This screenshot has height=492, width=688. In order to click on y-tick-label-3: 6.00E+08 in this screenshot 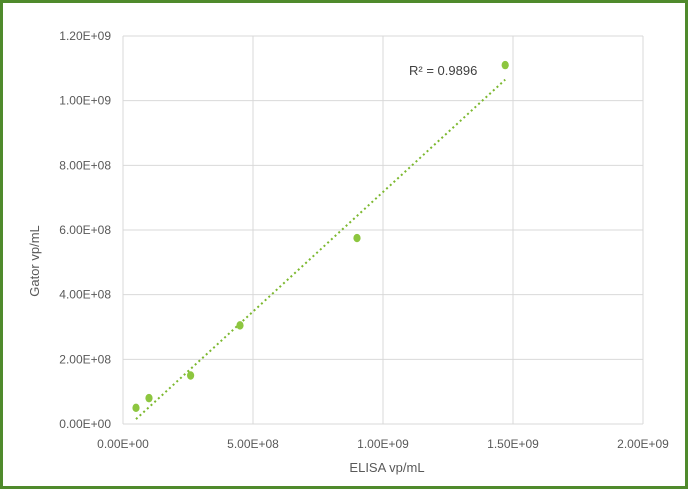, I will do `click(85, 230)`.